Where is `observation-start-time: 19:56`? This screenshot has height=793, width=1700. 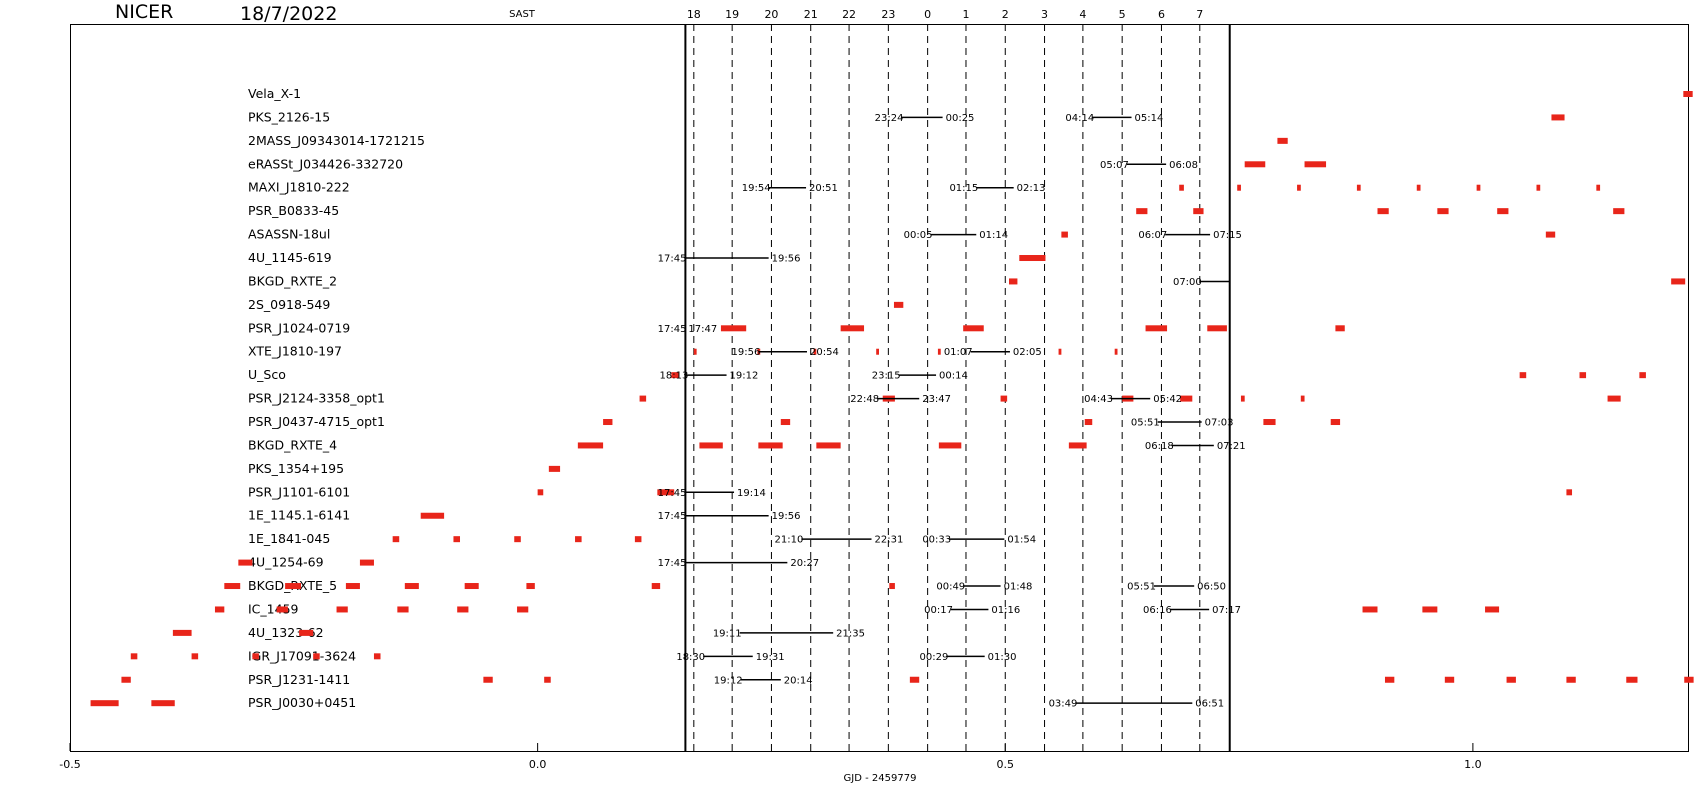 observation-start-time: 19:56 is located at coordinates (746, 352).